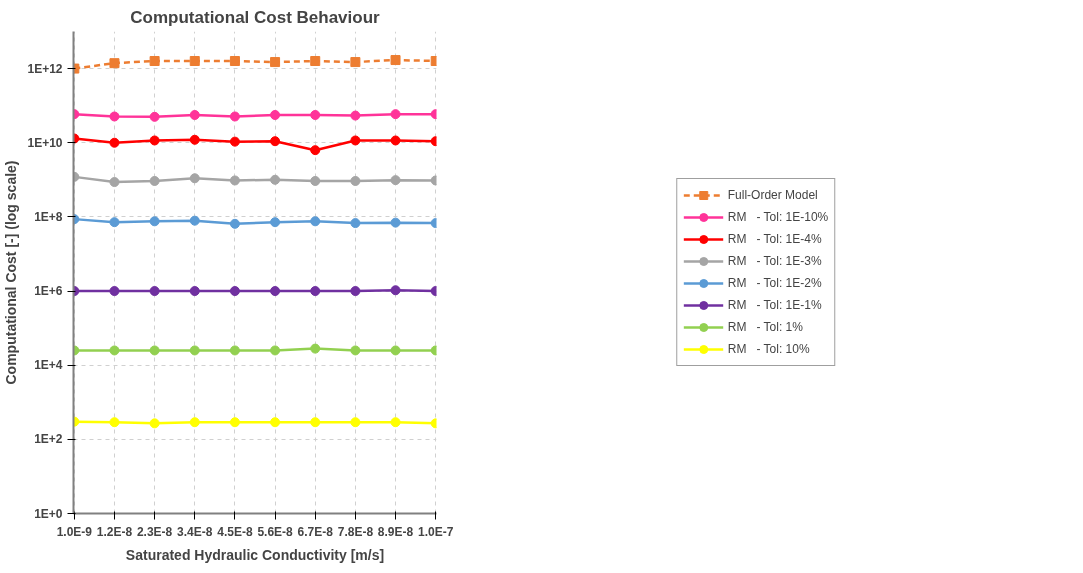 This screenshot has width=1083, height=573. What do you see at coordinates (48, 439) in the screenshot?
I see `y-tick-label: 1E+2` at bounding box center [48, 439].